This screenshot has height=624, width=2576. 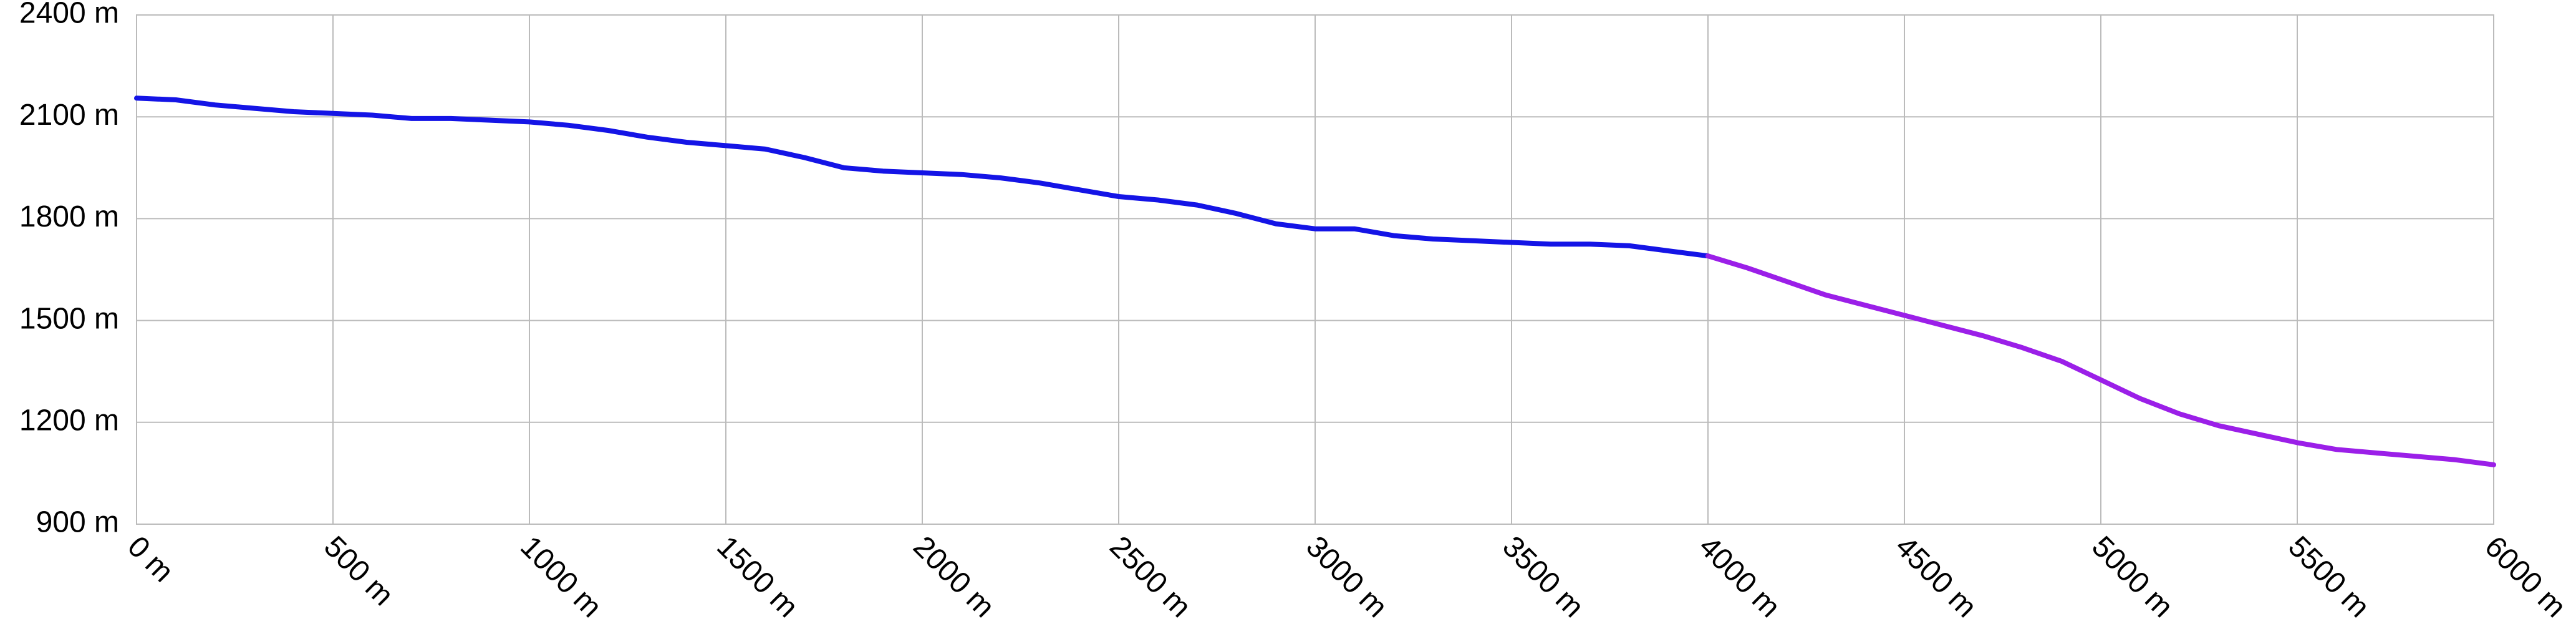 I want to click on x-tick-label: 6000 m, so click(x=2525, y=577).